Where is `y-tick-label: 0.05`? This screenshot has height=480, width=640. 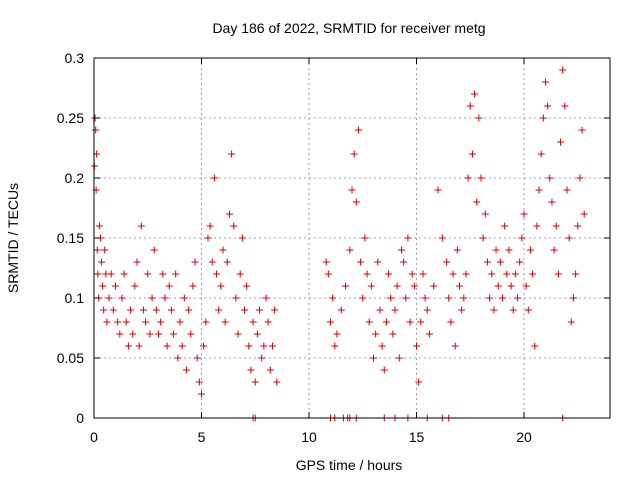
y-tick-label: 0.05 is located at coordinates (70, 358).